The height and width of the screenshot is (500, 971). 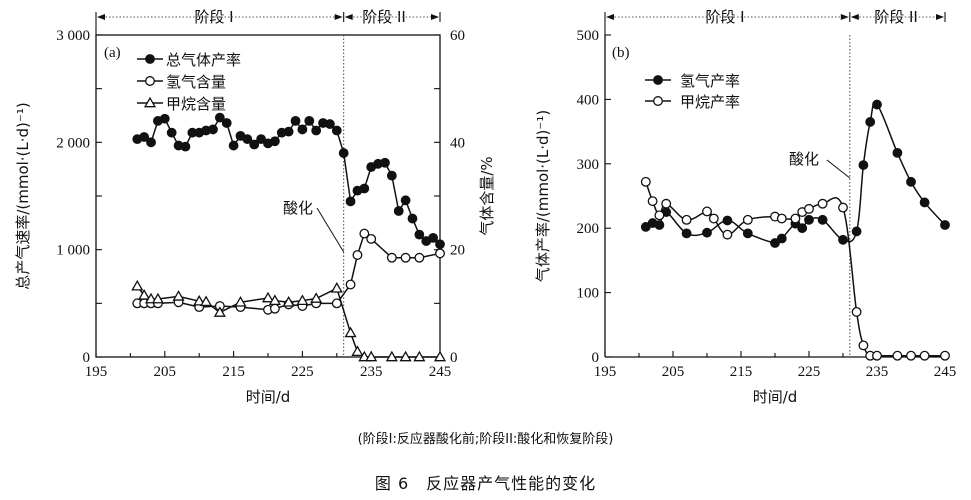 I want to click on legend-label-a-3: 甲烷含量, so click(x=196, y=104).